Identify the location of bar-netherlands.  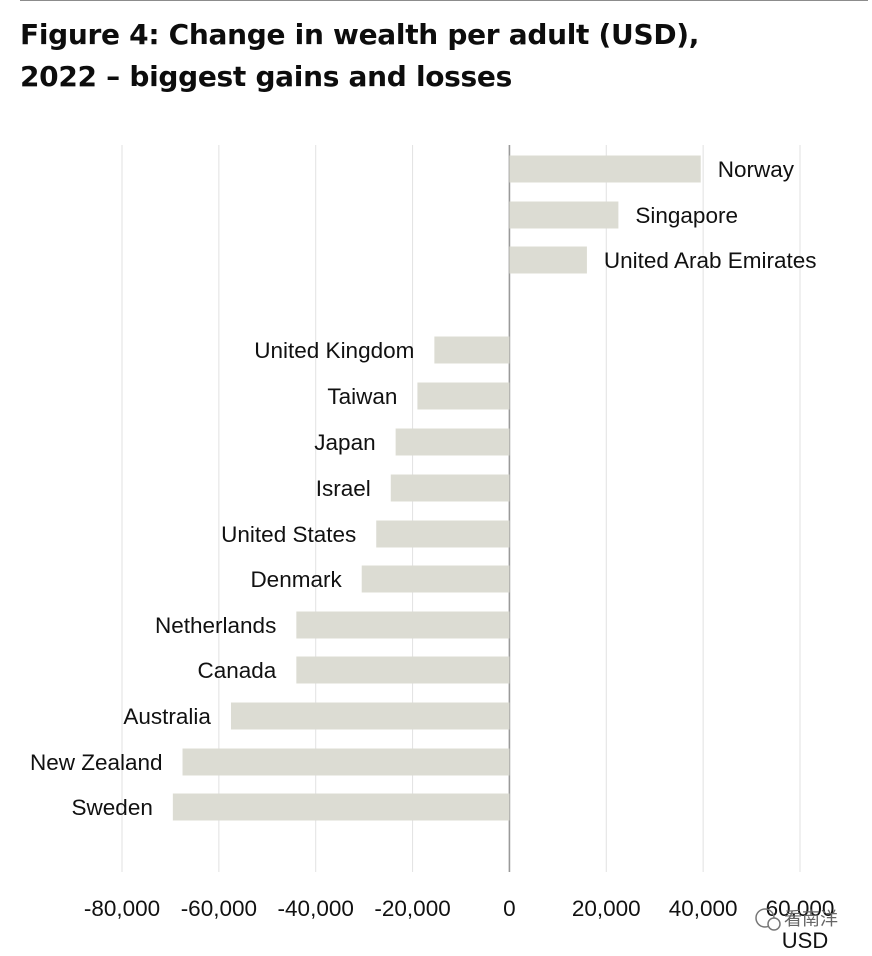
(403, 625).